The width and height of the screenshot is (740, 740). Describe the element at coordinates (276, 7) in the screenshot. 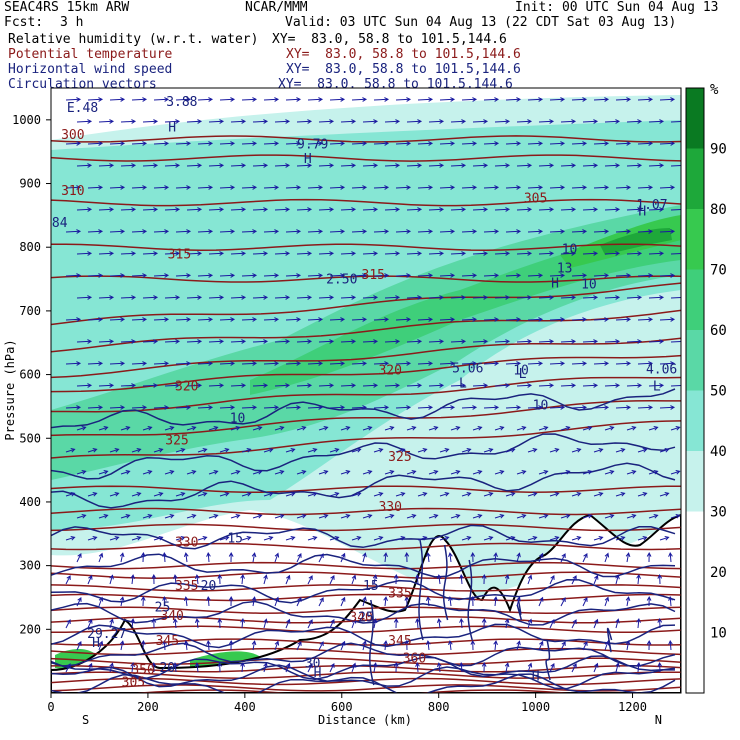

I see `center-label: NCAR/MMM` at that location.